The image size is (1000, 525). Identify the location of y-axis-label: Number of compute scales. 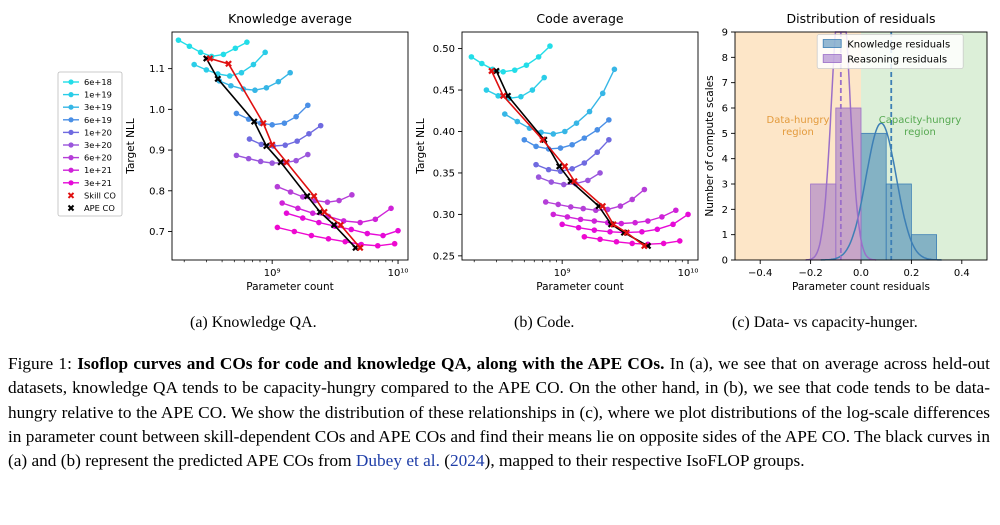
(710, 145).